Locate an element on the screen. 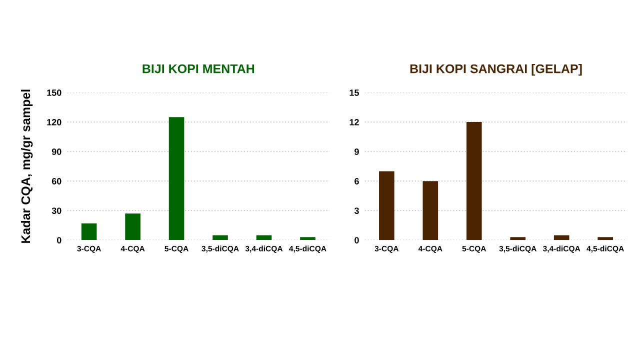 The image size is (640, 360). y-tick-label: 15 is located at coordinates (354, 93).